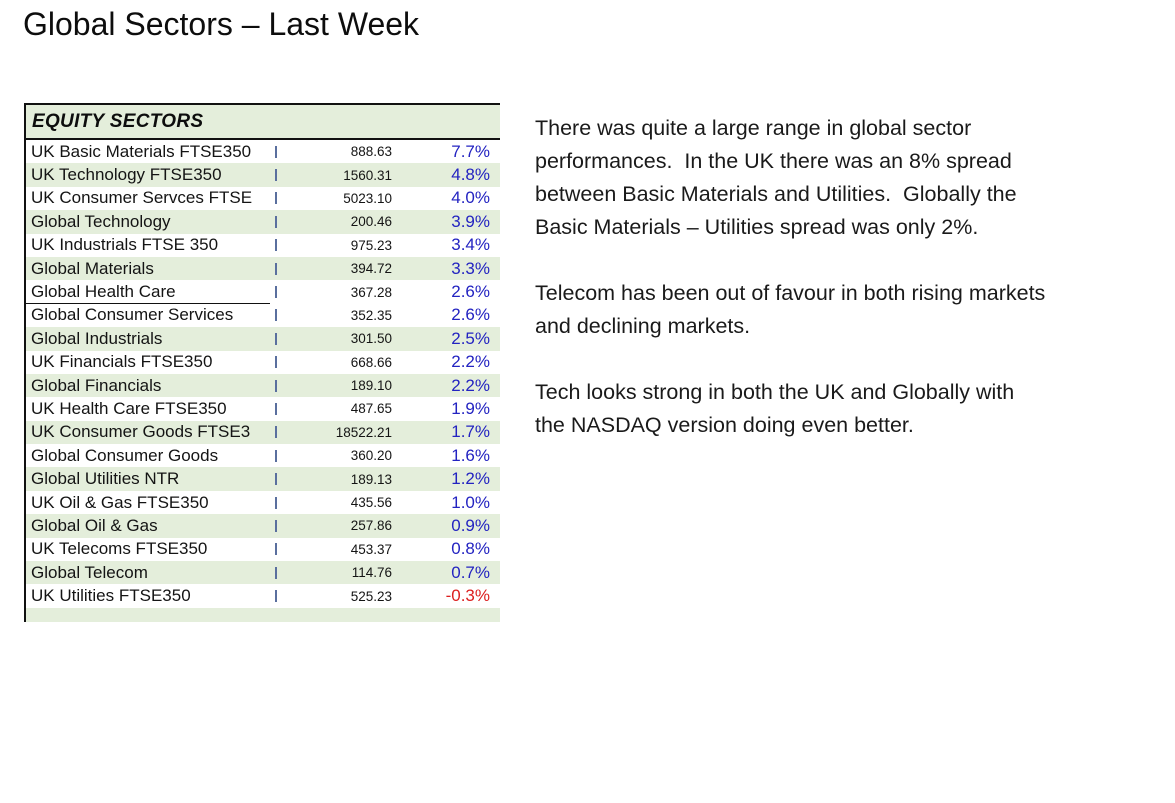 This screenshot has height=803, width=1175. Describe the element at coordinates (96, 385) in the screenshot. I see `sector-name: Global Financials` at that location.